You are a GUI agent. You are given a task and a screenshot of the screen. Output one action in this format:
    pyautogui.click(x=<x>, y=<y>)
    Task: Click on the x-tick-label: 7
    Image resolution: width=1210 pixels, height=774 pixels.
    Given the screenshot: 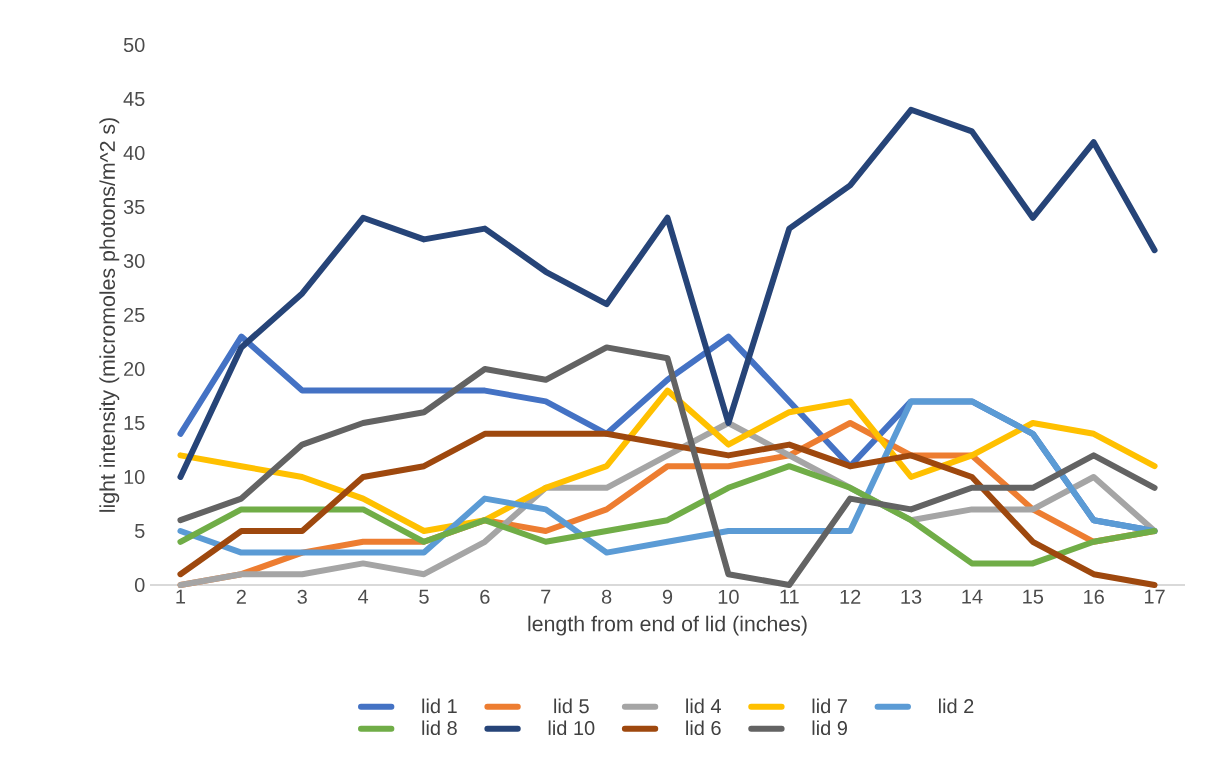 What is the action you would take?
    pyautogui.click(x=546, y=596)
    